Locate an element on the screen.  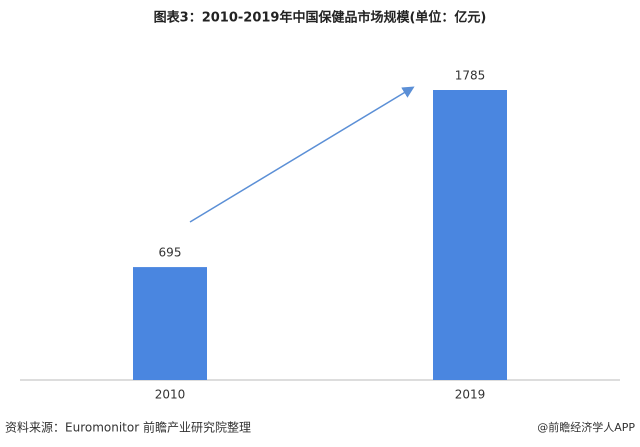
chart-title: 图表3：2010-2019年中国保健品市场规模(单位：亿元) is located at coordinates (320, 18).